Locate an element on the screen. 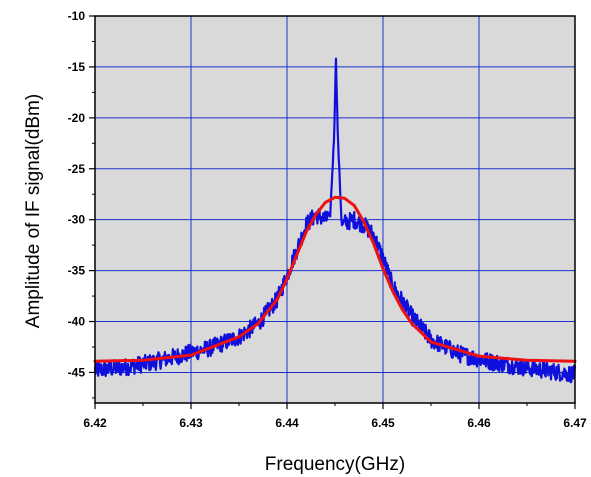 The image size is (591, 477). y-tick-label: -15 is located at coordinates (77, 67).